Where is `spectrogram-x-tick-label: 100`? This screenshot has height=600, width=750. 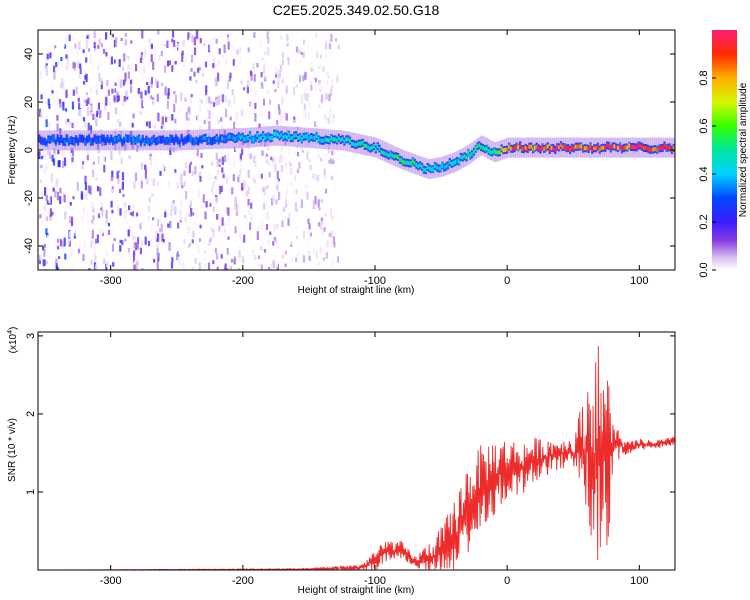 spectrogram-x-tick-label: 100 is located at coordinates (639, 281).